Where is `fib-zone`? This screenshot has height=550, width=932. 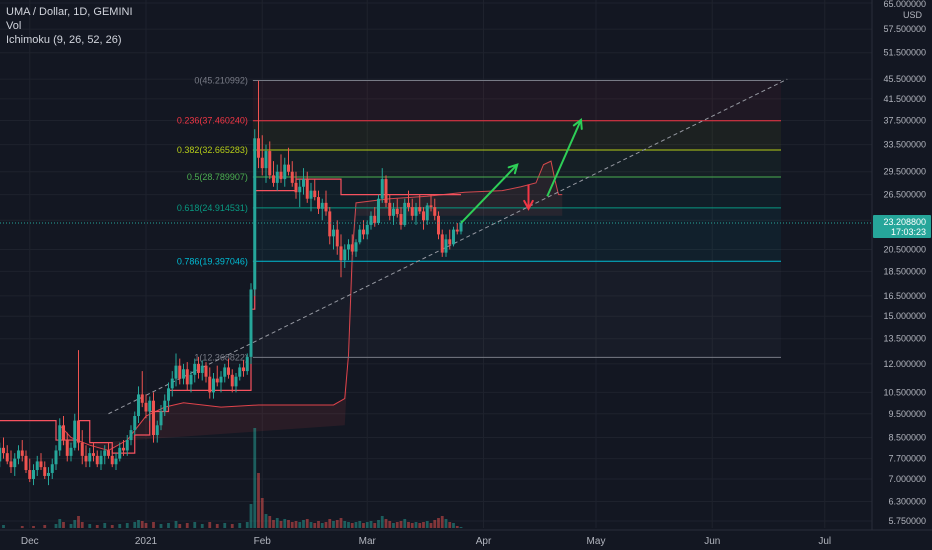
fib-zone is located at coordinates (516, 192).